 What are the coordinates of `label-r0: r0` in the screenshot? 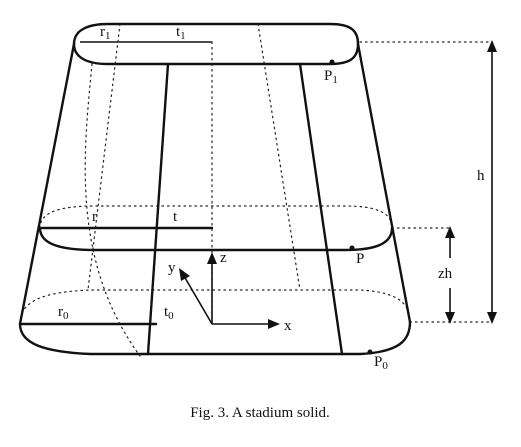 It's located at (63, 313).